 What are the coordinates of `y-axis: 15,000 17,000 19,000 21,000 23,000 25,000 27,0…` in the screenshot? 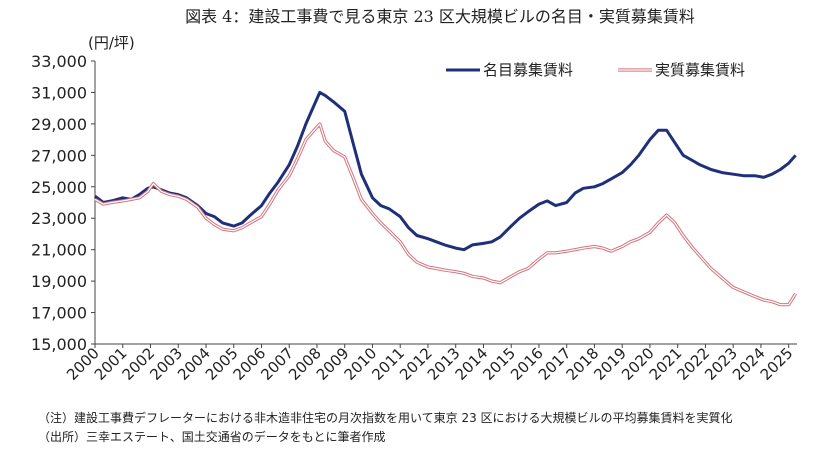 It's located at (63, 203).